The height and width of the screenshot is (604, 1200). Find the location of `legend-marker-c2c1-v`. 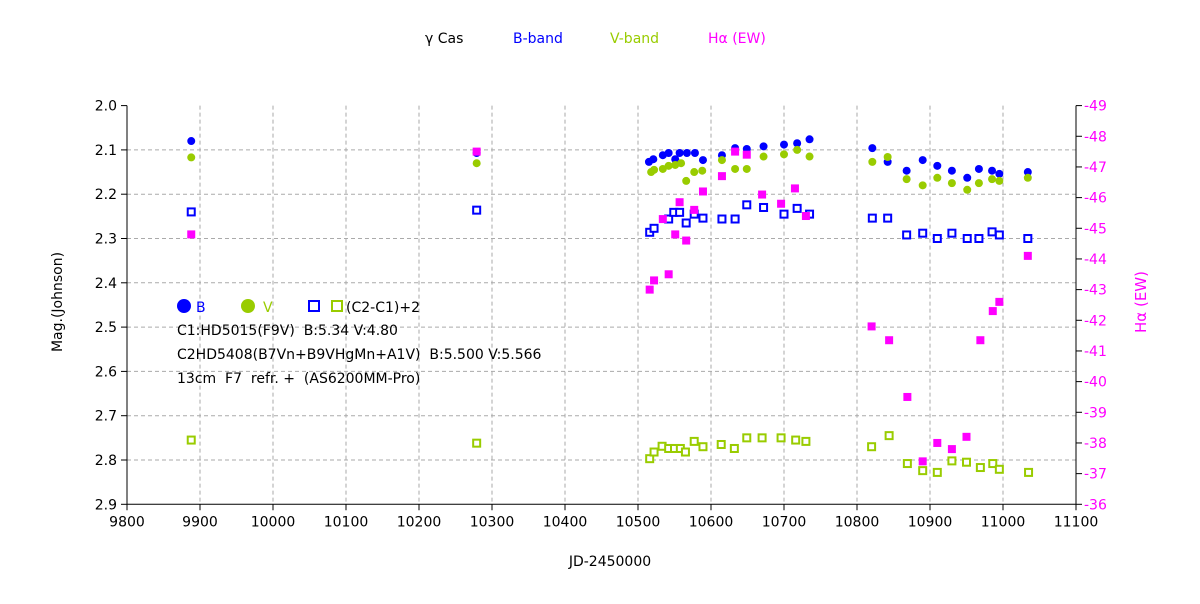

legend-marker-c2c1-v is located at coordinates (337, 306).